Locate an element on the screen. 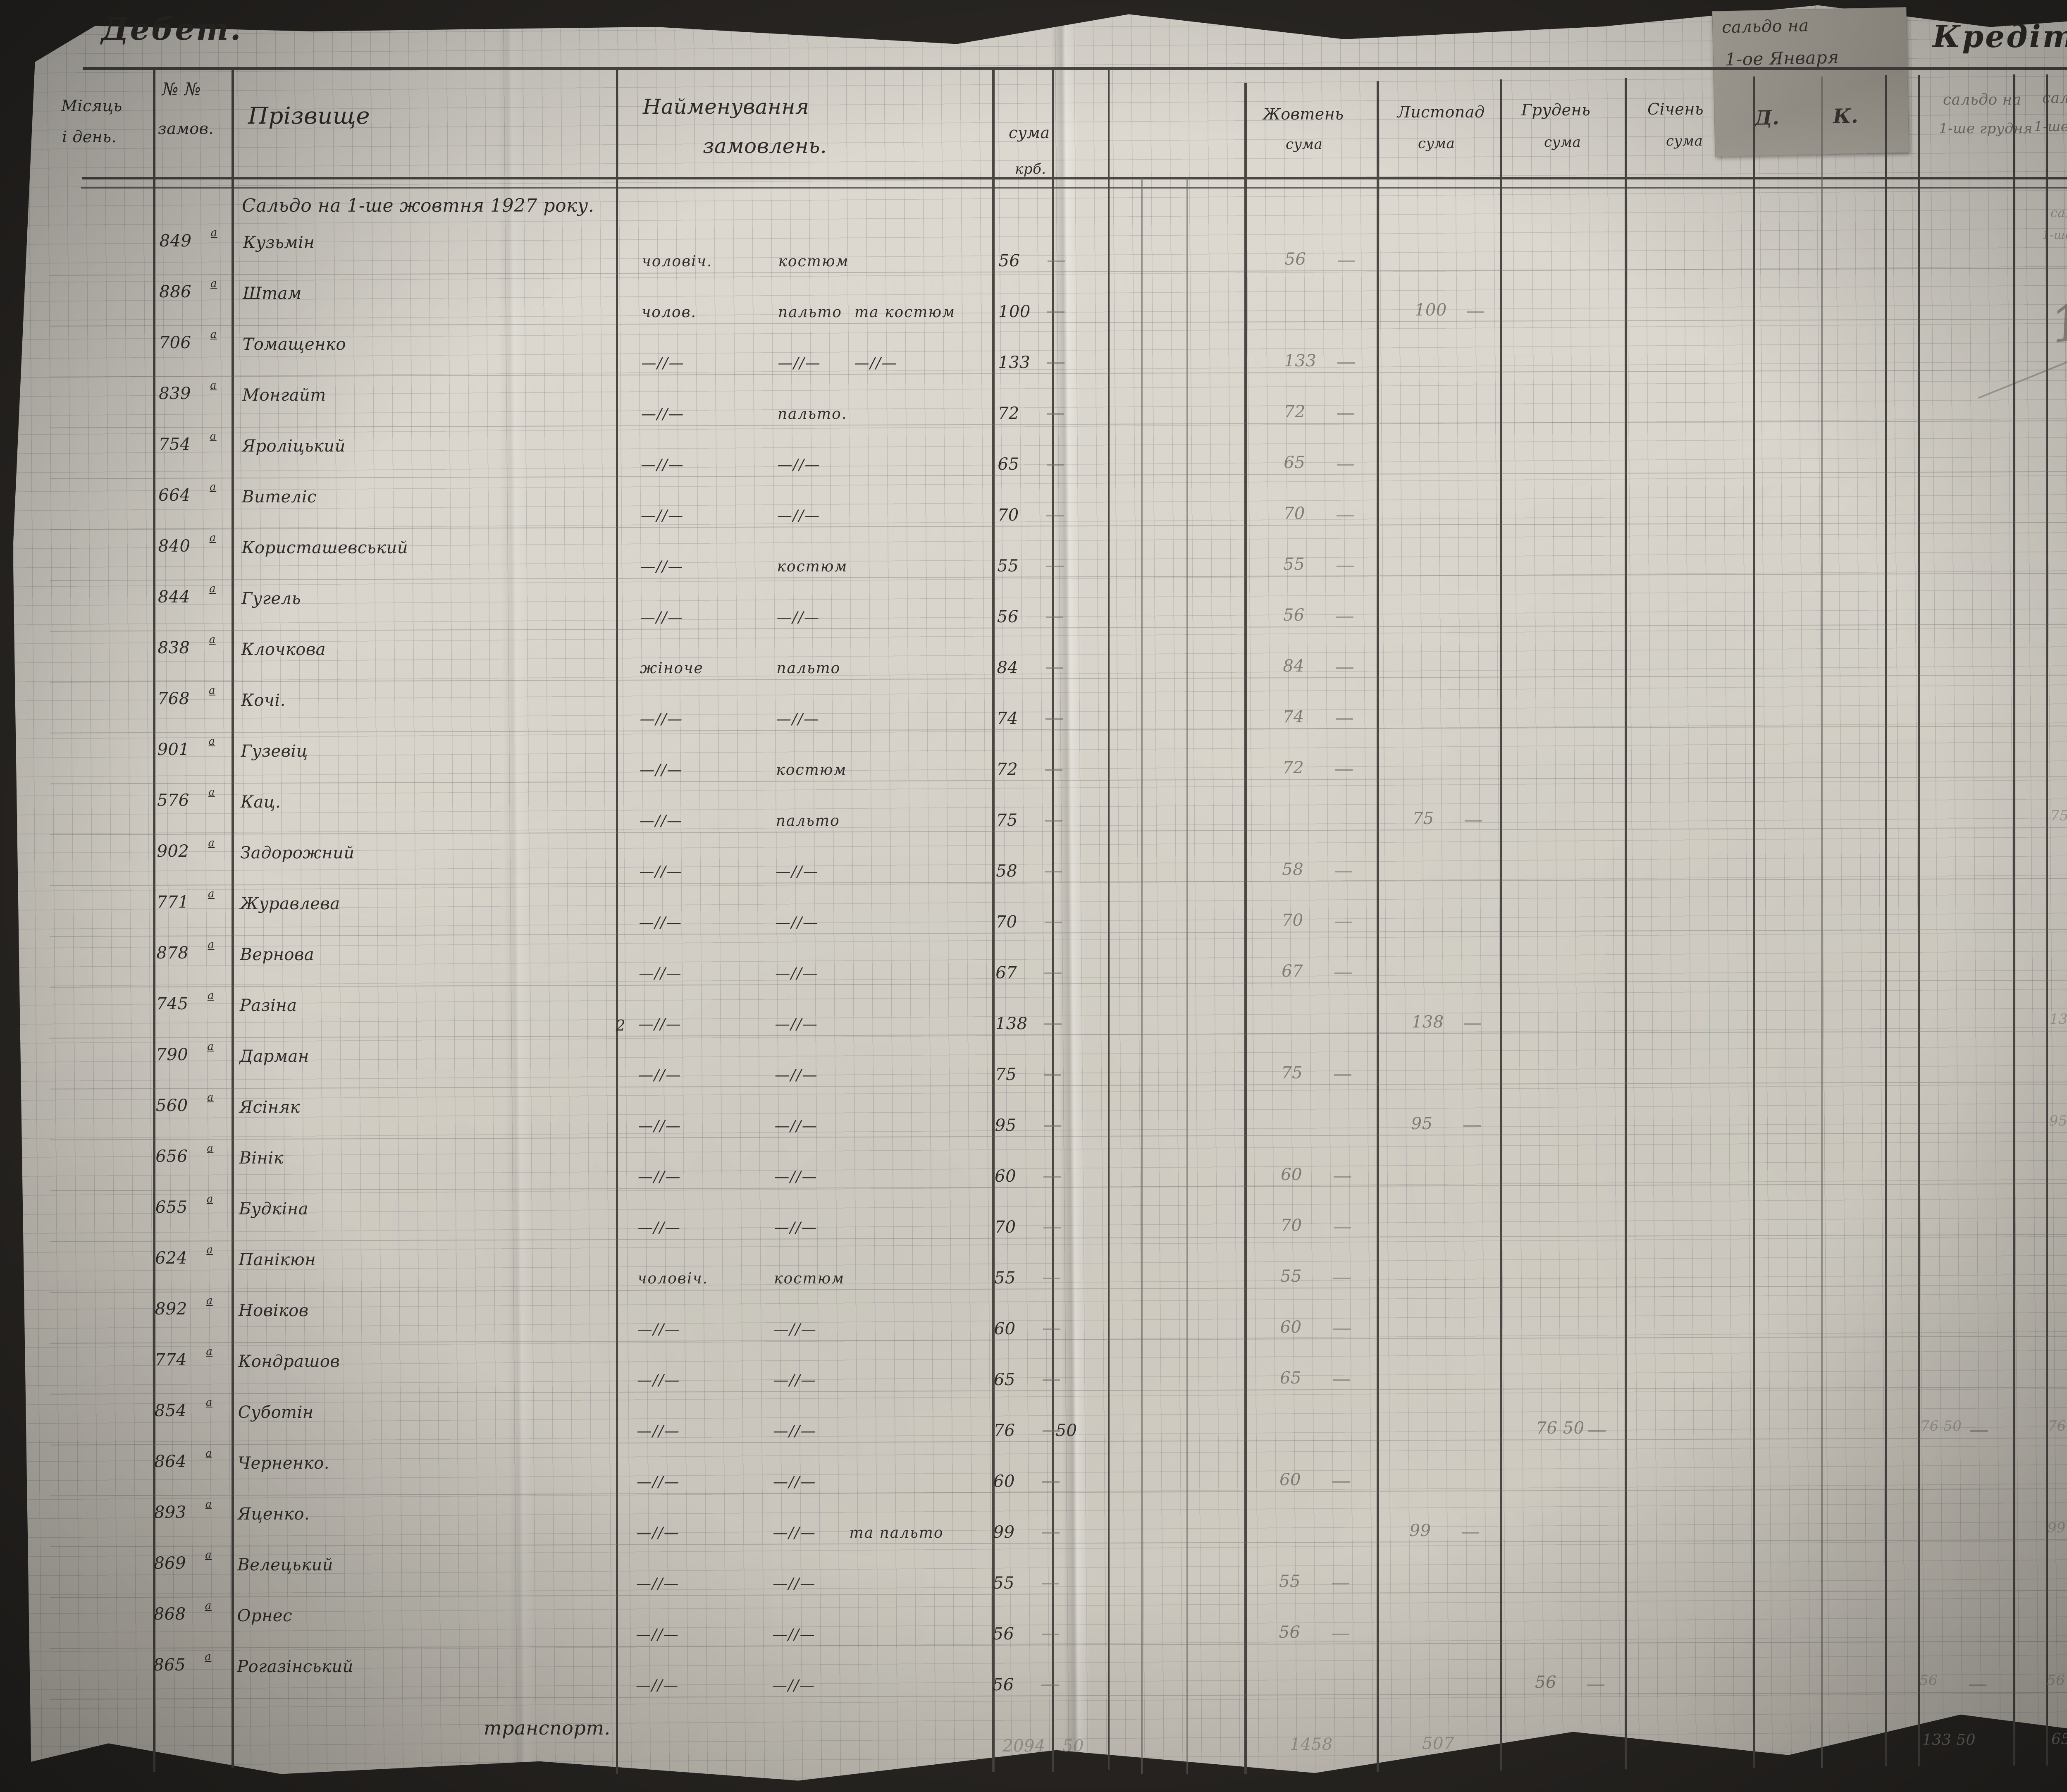 The width and height of the screenshot is (2067, 1792). row-item-part-b: пальто. is located at coordinates (812, 414).